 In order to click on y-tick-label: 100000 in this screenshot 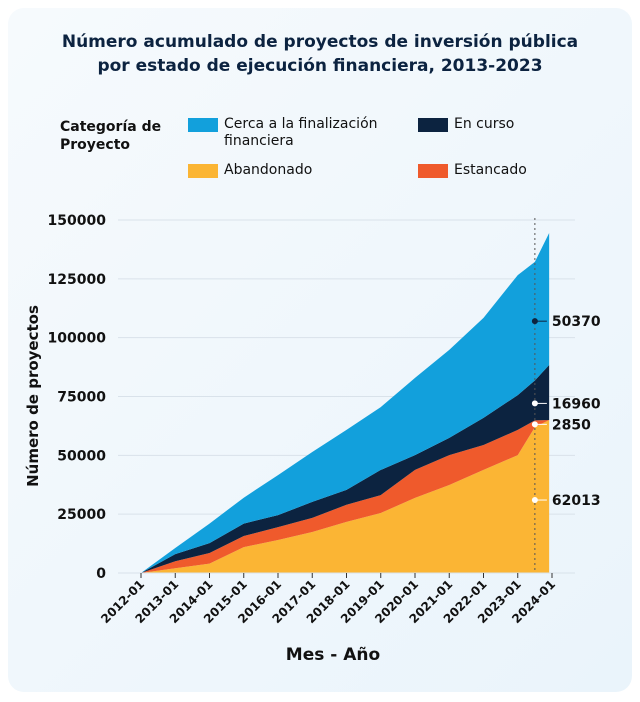, I will do `click(77, 339)`.